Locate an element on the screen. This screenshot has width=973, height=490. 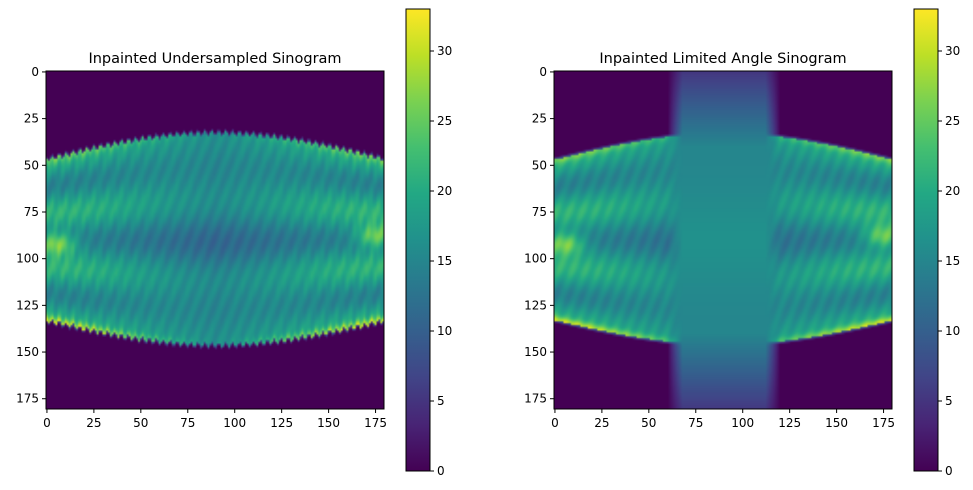
chart-title: Inpainted Limited Angle Sinogram is located at coordinates (722, 59).